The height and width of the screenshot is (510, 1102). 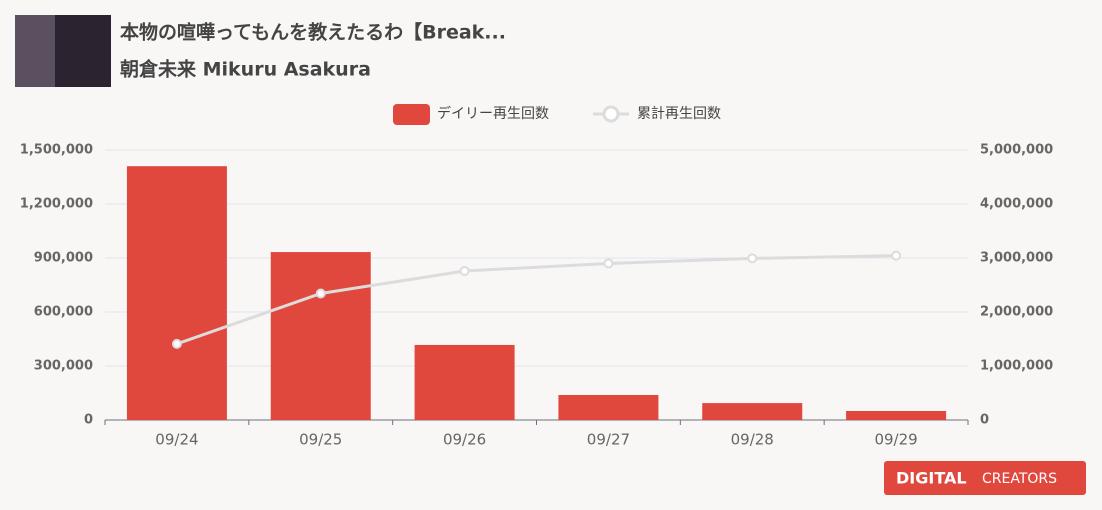 I want to click on y2-tick-label: 4,000,000, so click(x=1016, y=204).